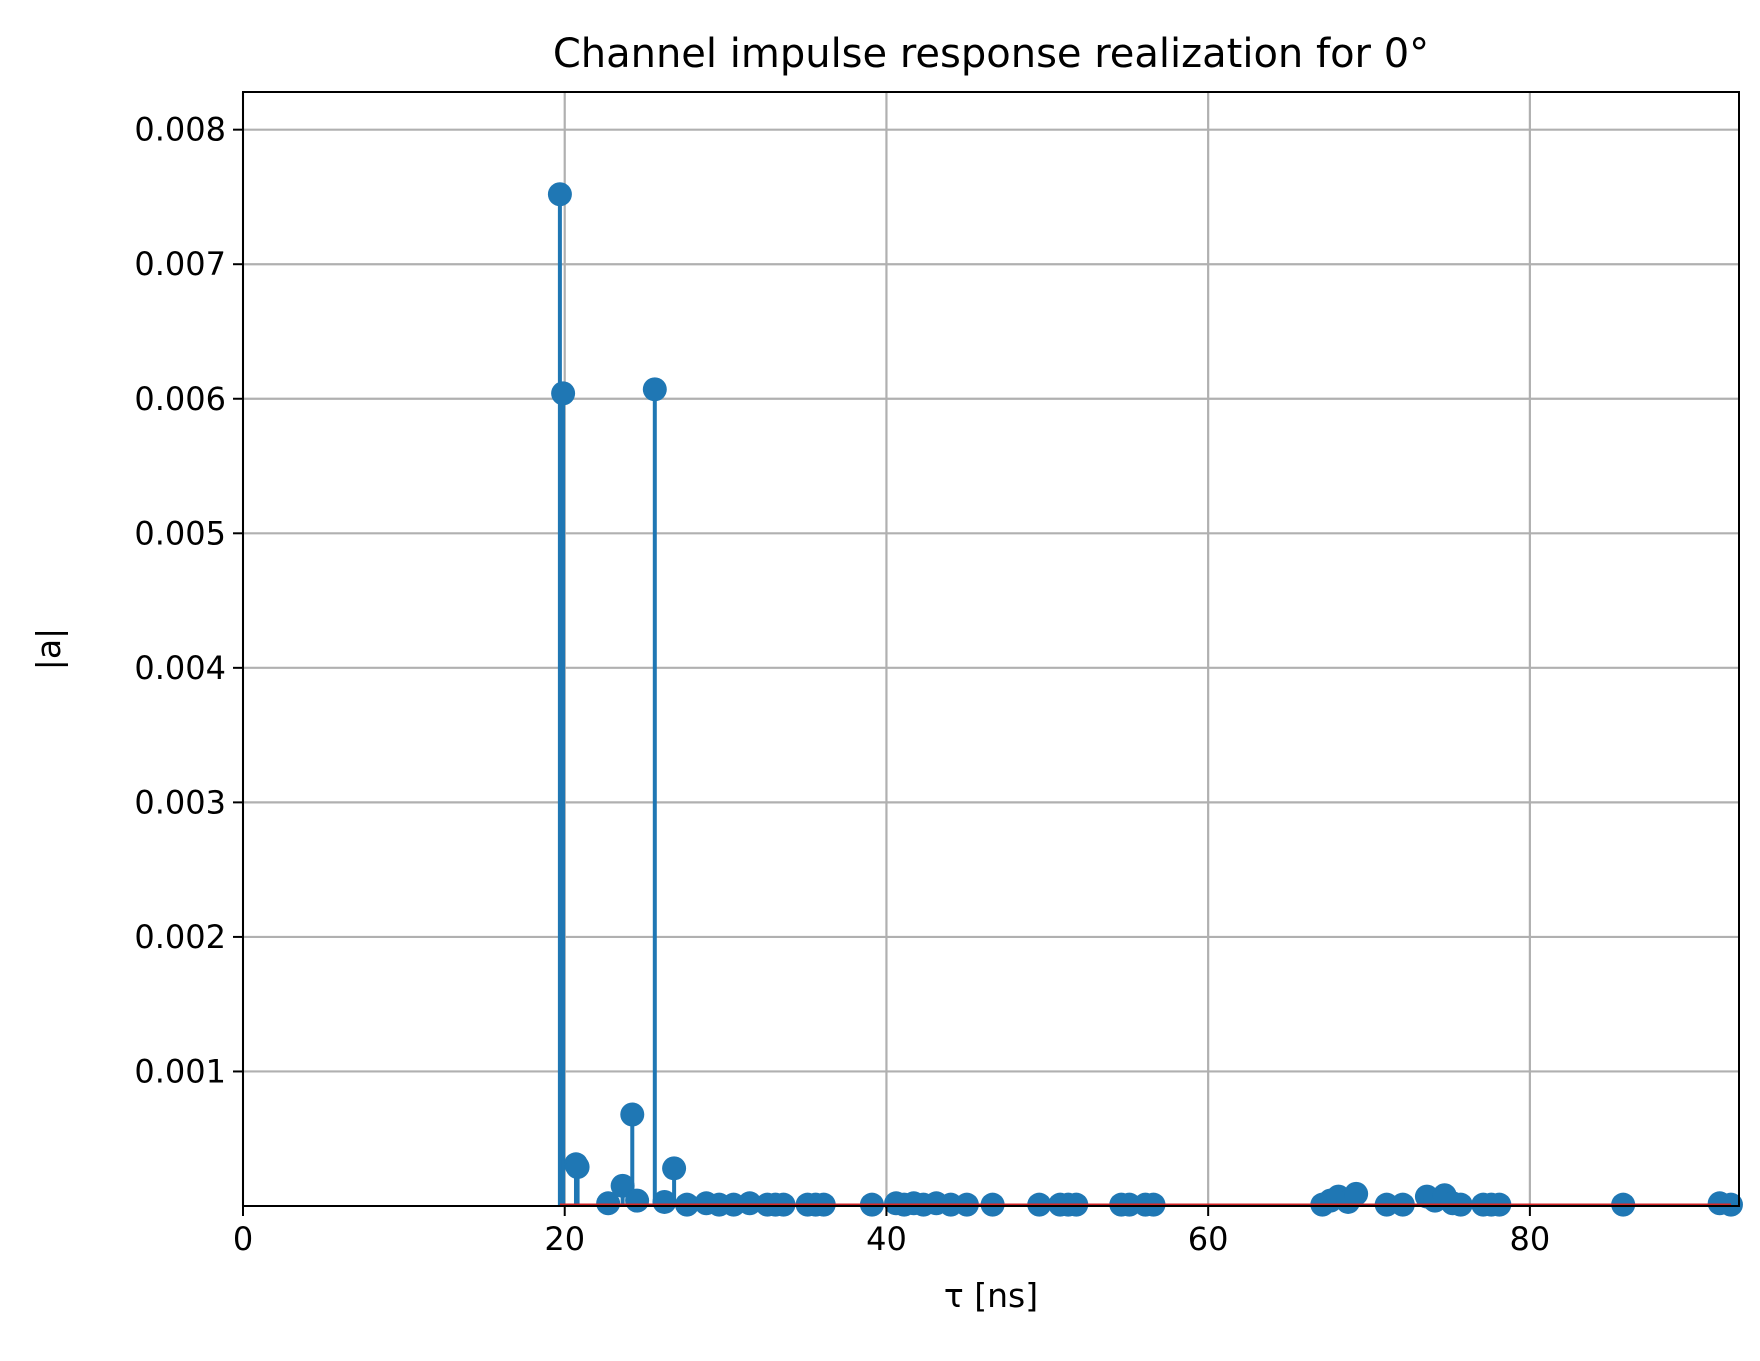  Describe the element at coordinates (180, 1071) in the screenshot. I see `y-tick-label: 0.001` at that location.